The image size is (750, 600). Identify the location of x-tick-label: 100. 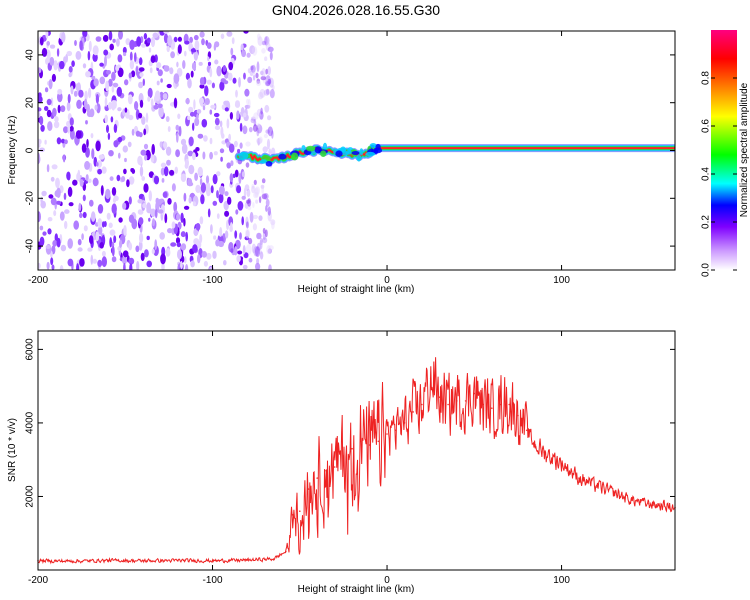
(561, 580).